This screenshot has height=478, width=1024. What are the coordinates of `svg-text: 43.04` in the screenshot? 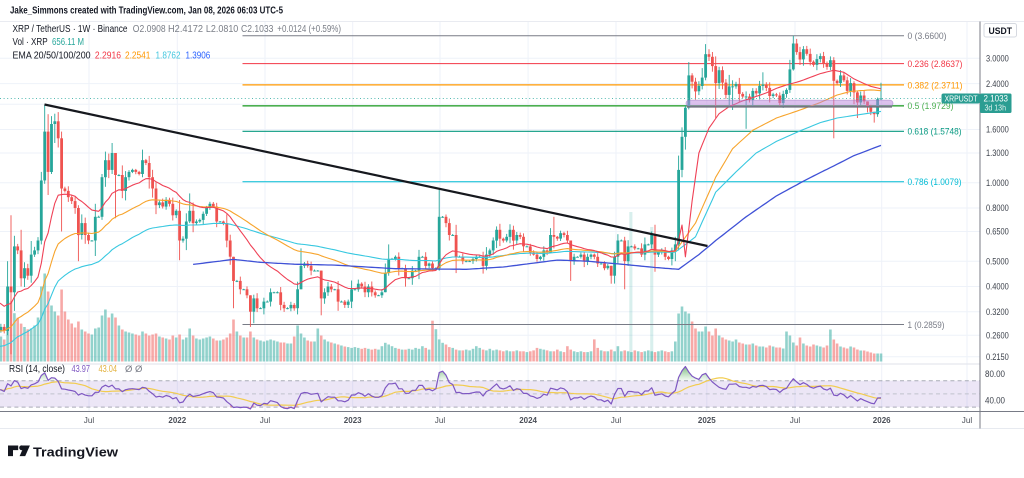 It's located at (108, 369).